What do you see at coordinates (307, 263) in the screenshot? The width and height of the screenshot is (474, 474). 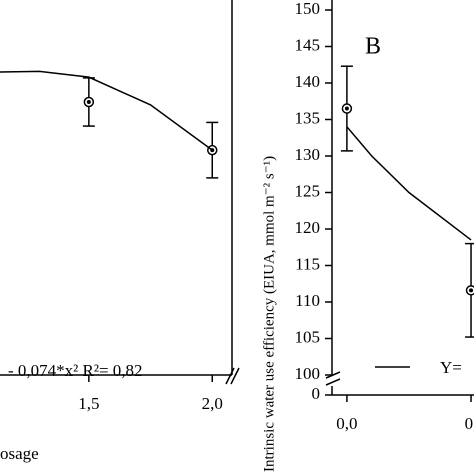 I see `y-tick-label: 115` at bounding box center [307, 263].